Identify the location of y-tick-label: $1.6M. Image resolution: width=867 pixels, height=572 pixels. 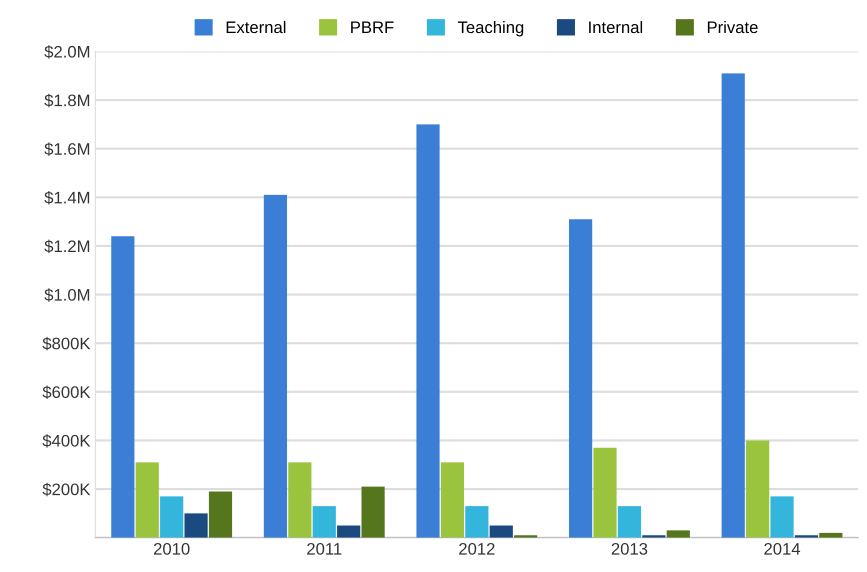
(67, 149).